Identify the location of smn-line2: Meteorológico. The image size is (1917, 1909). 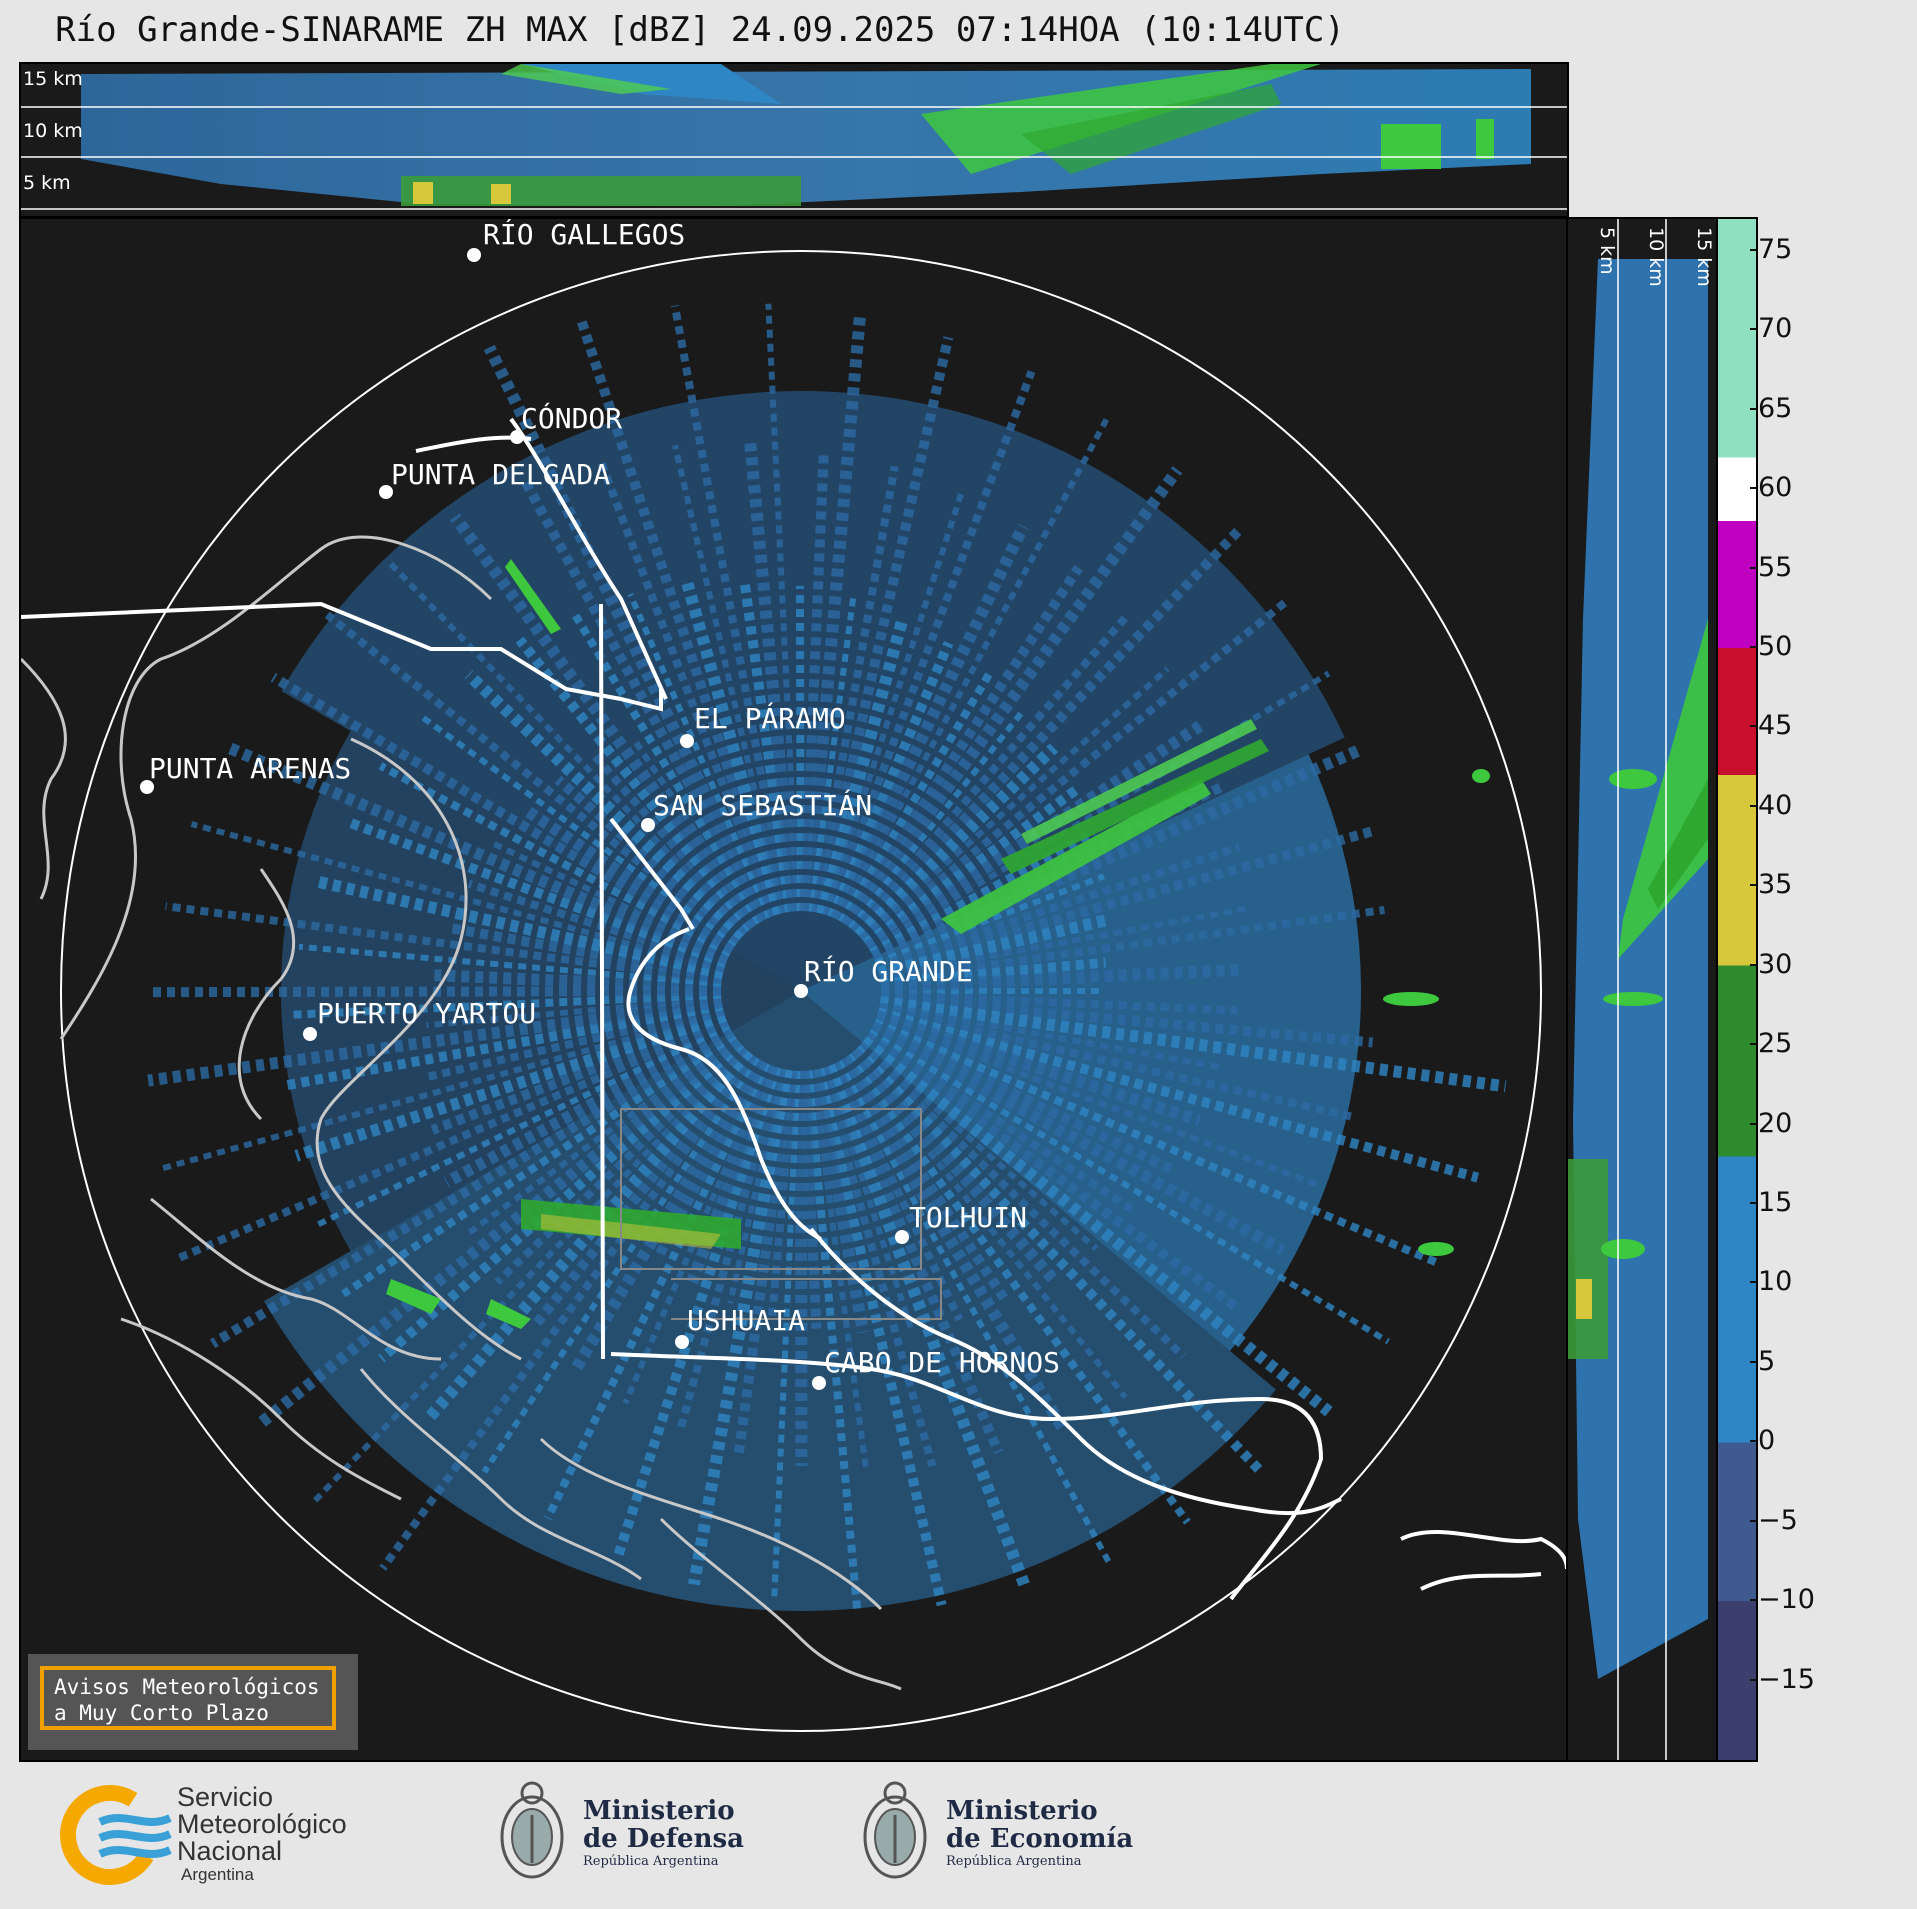
(262, 1824).